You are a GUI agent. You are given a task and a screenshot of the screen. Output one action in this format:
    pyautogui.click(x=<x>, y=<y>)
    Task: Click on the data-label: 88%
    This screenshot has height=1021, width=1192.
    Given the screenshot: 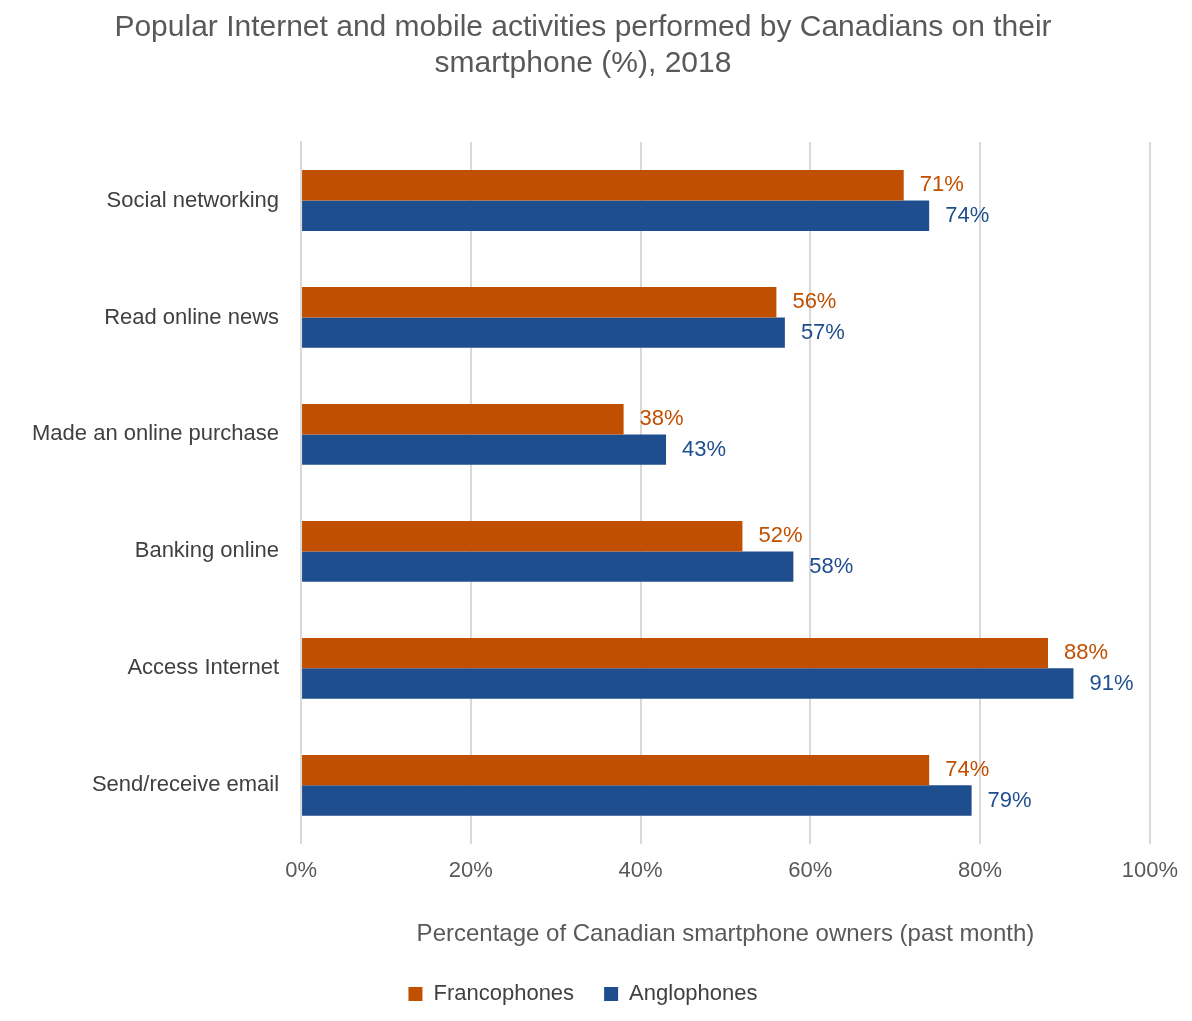 What is the action you would take?
    pyautogui.click(x=1086, y=652)
    